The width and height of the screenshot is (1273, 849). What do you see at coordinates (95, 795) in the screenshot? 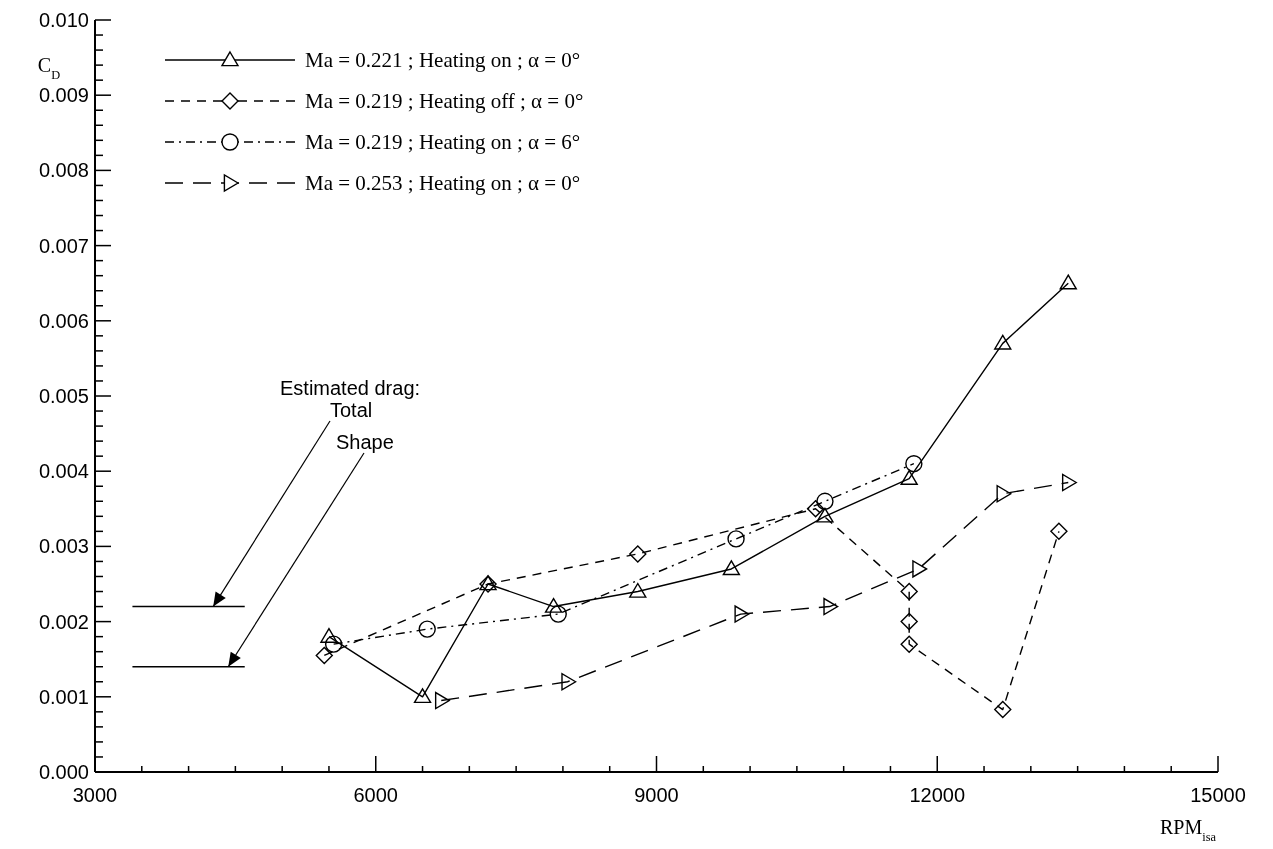
I see `x-tick-label: 3000` at bounding box center [95, 795].